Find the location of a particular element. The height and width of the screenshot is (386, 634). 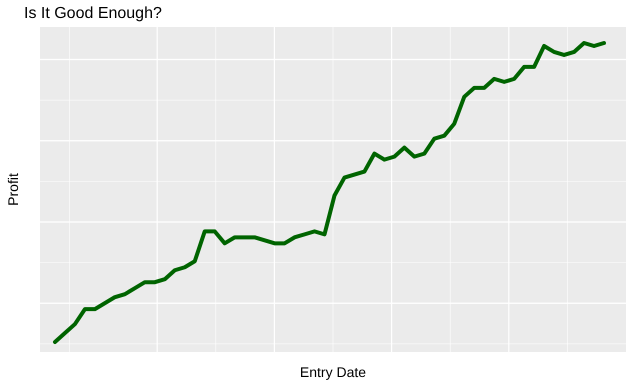

y-axis-title: Profit is located at coordinates (13, 189).